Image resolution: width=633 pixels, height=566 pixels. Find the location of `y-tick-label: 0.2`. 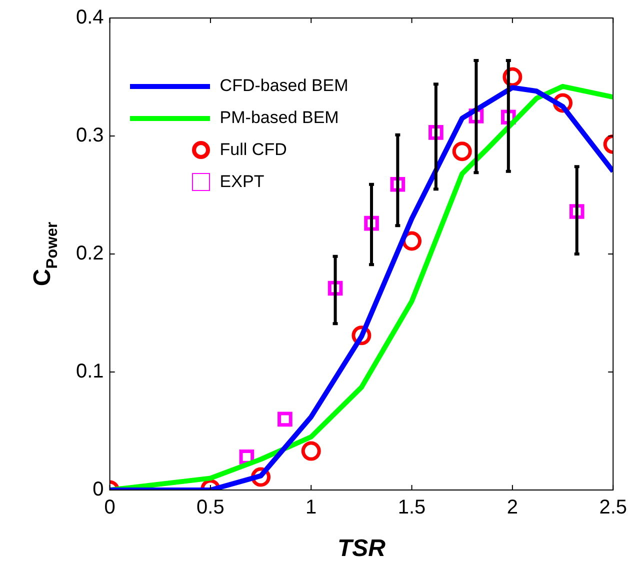

y-tick-label: 0.2 is located at coordinates (90, 253).